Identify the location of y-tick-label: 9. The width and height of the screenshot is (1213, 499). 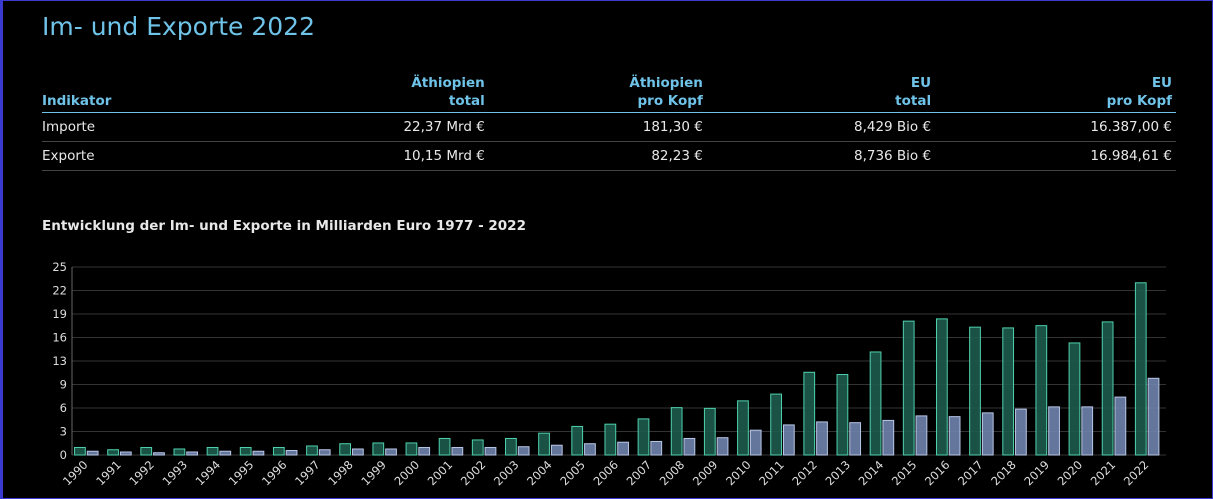
(63, 385).